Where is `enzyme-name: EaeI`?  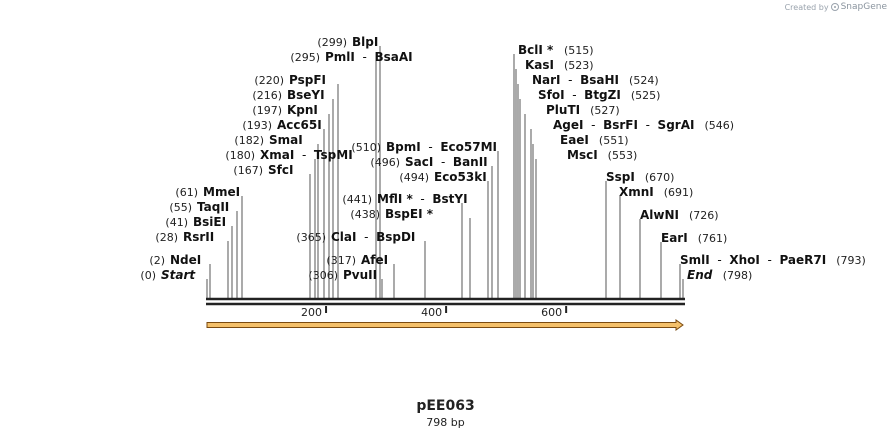
enzyme-name: EaeI is located at coordinates (574, 140).